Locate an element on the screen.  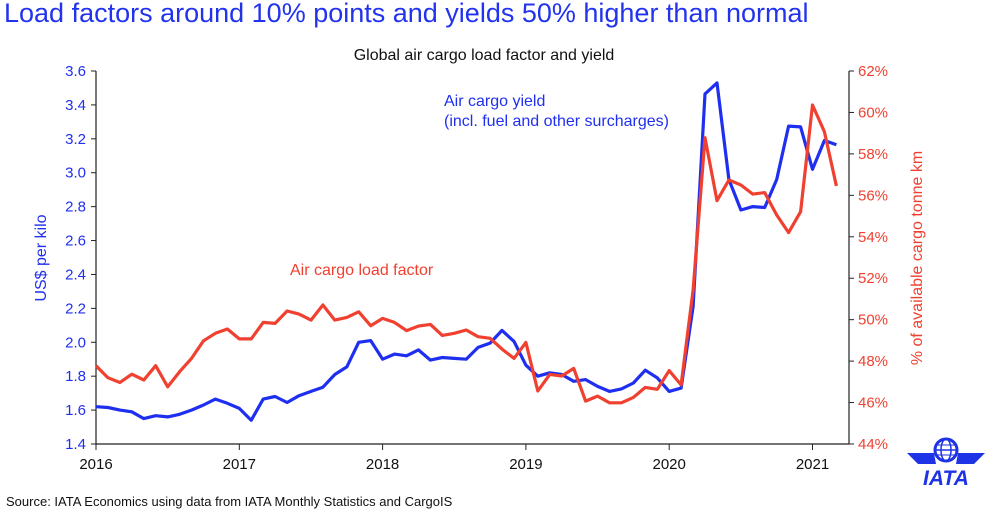
y-tick-label: 2.4 is located at coordinates (75, 274).